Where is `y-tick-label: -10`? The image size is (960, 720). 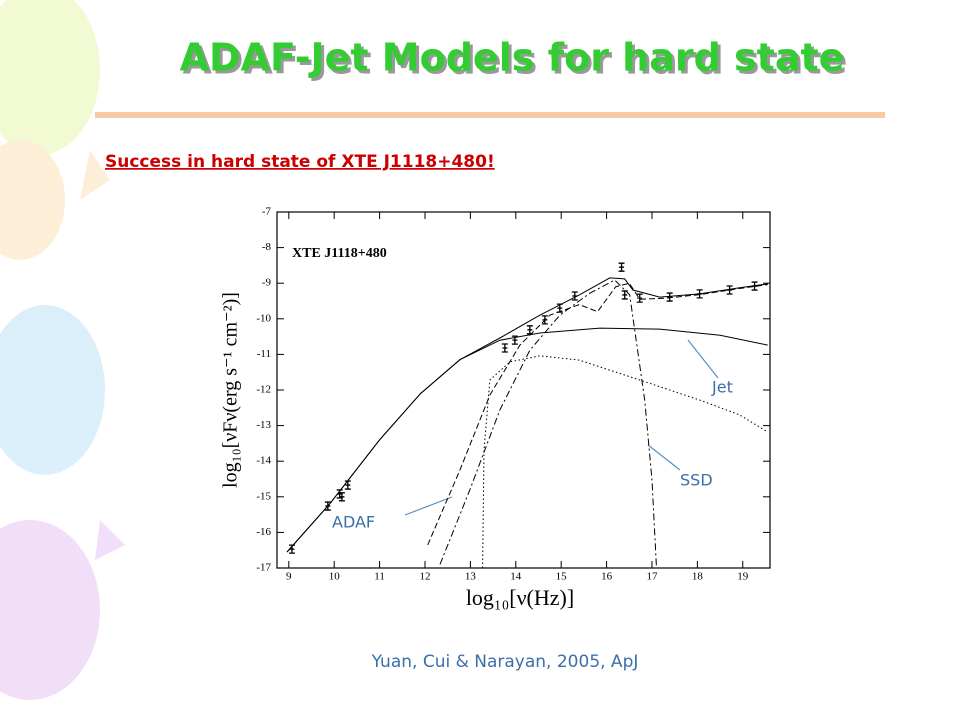 y-tick-label: -10 is located at coordinates (263, 318).